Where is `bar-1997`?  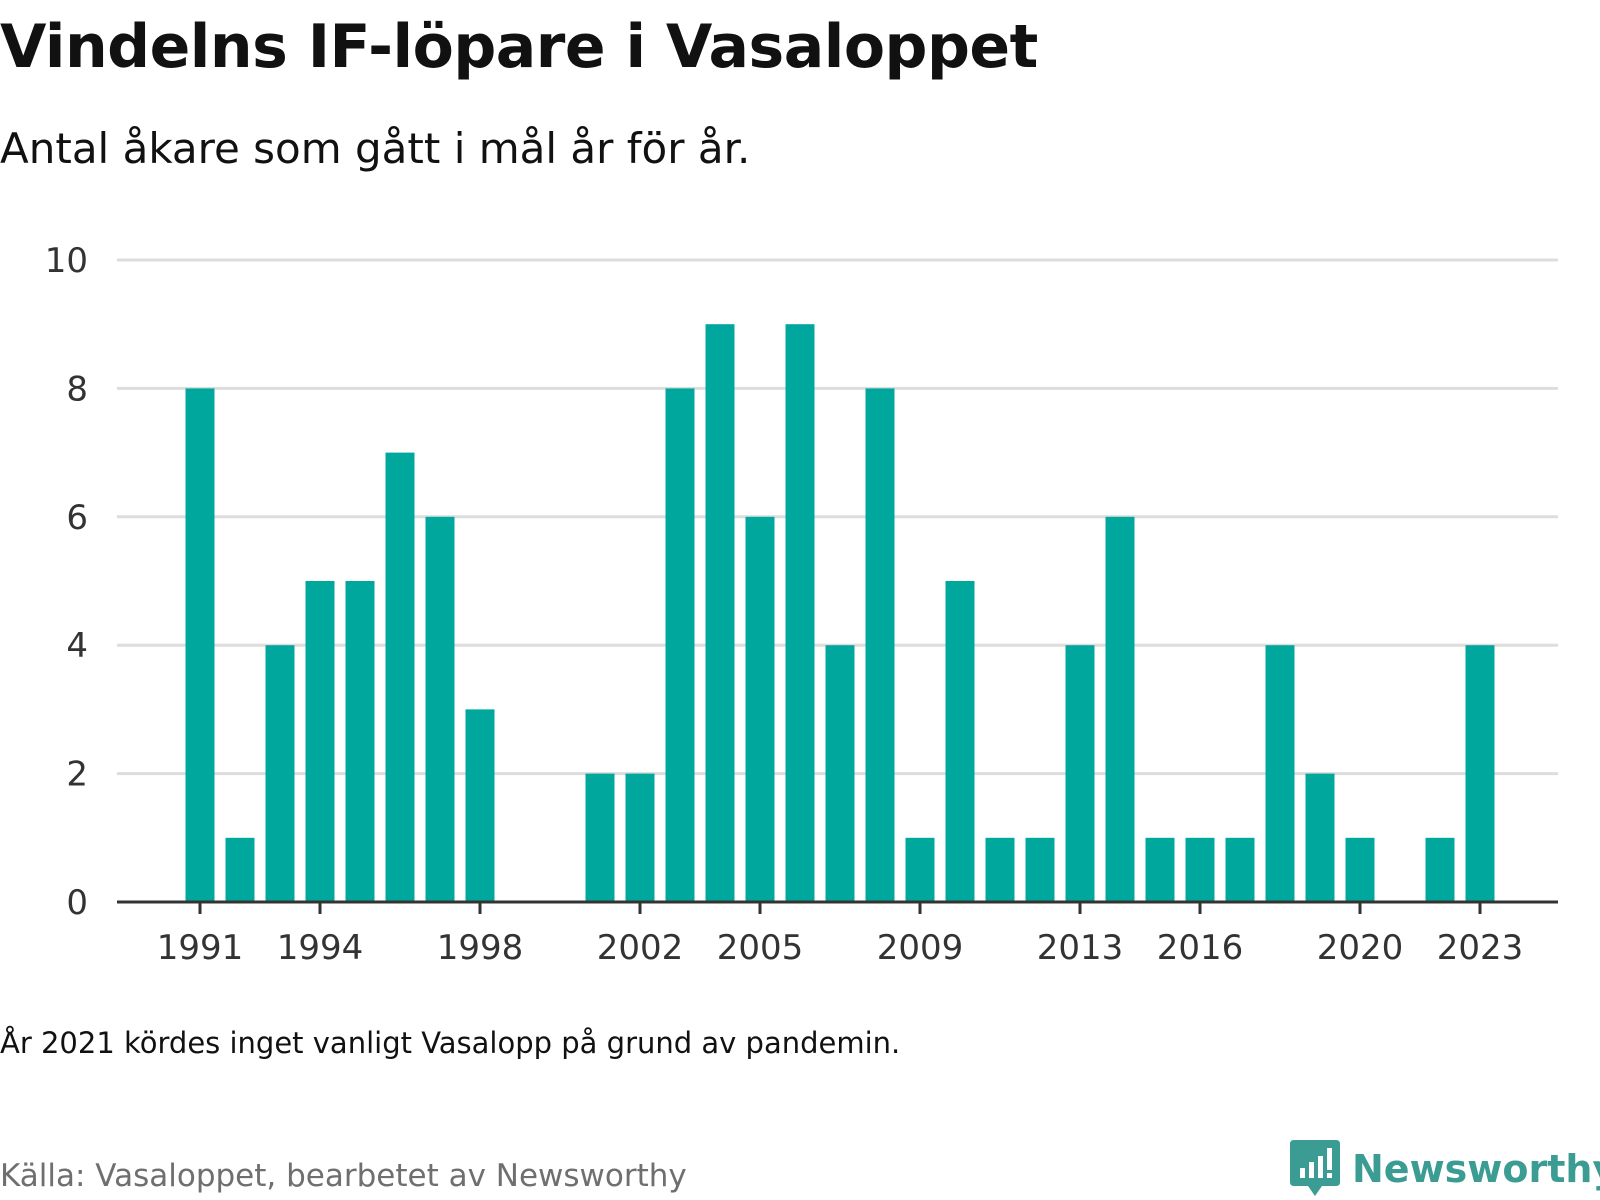 bar-1997 is located at coordinates (440, 709).